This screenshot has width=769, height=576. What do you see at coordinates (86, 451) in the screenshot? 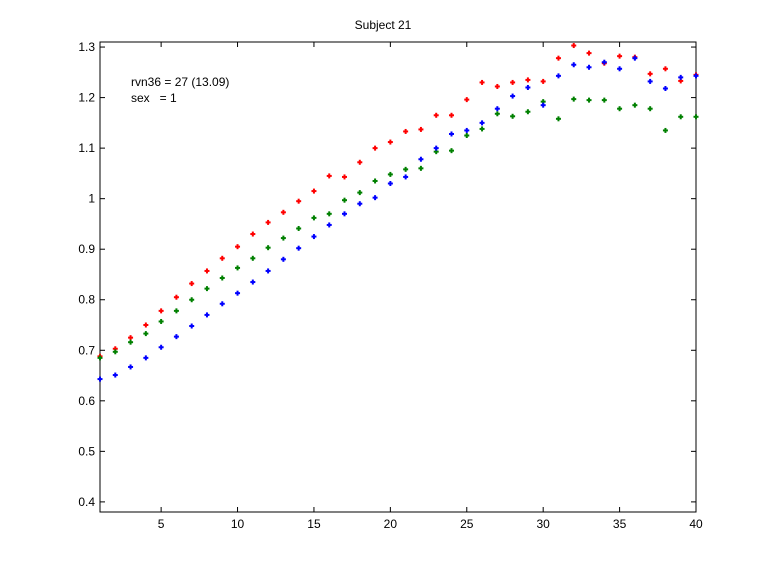
I see `y-tick-label: 0.5` at bounding box center [86, 451].